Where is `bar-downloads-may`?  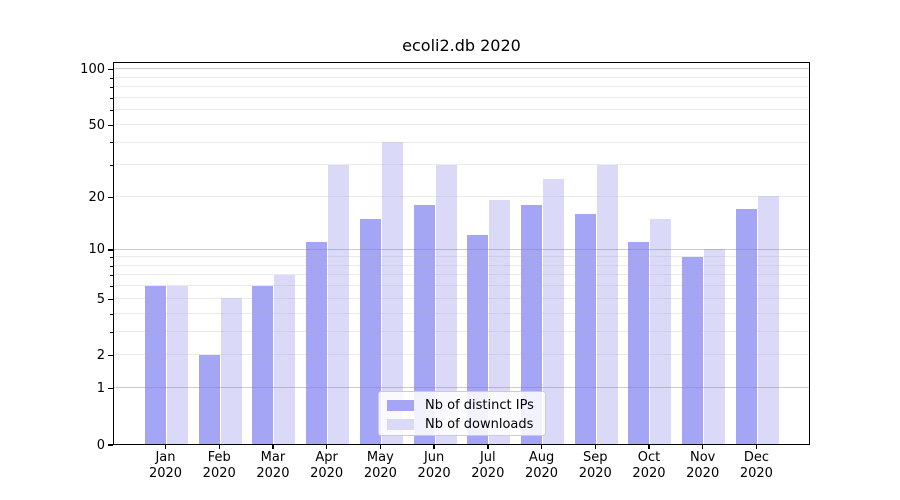
bar-downloads-may is located at coordinates (392, 293).